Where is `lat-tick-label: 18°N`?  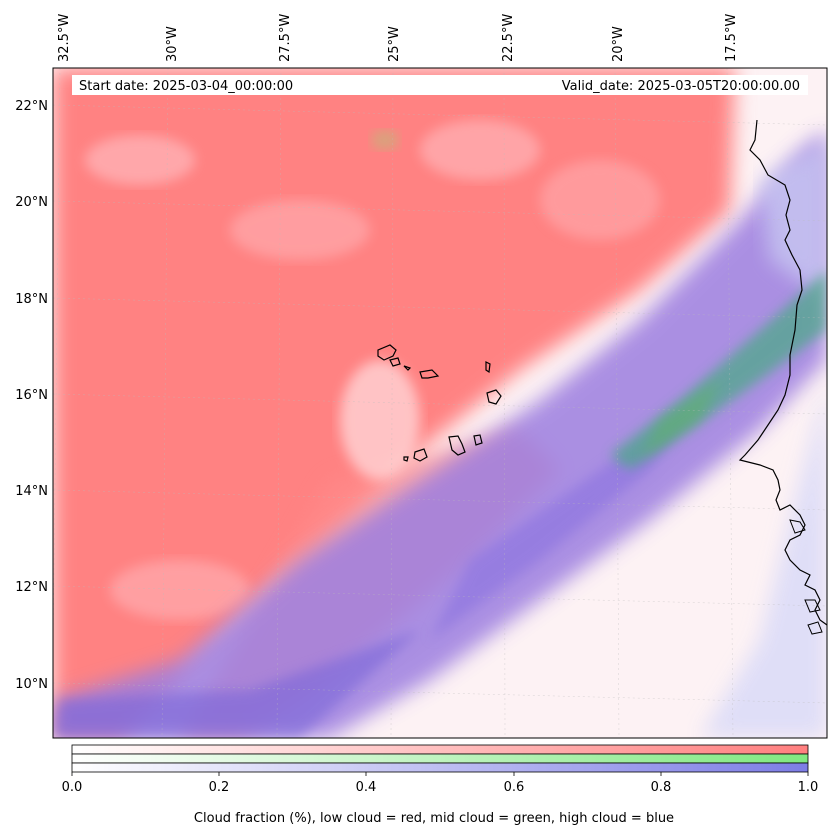
lat-tick-label: 18°N is located at coordinates (31, 299).